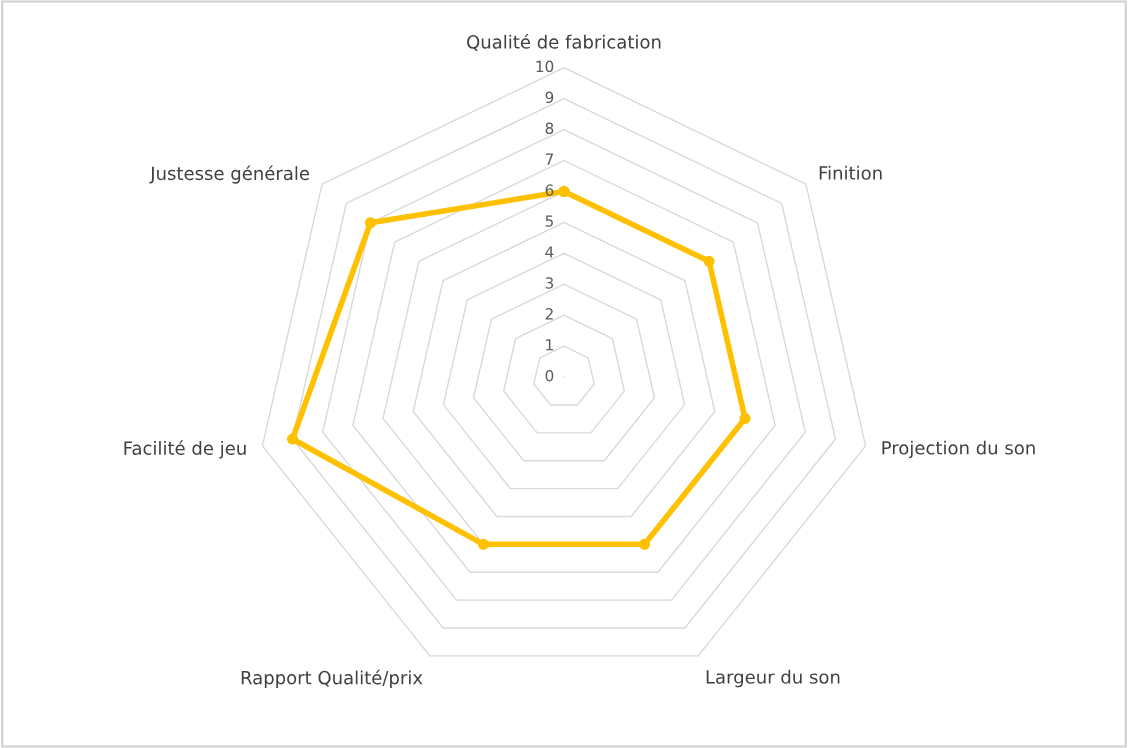  What do you see at coordinates (564, 42) in the screenshot?
I see `spoke-label: Qualité de fabrication` at bounding box center [564, 42].